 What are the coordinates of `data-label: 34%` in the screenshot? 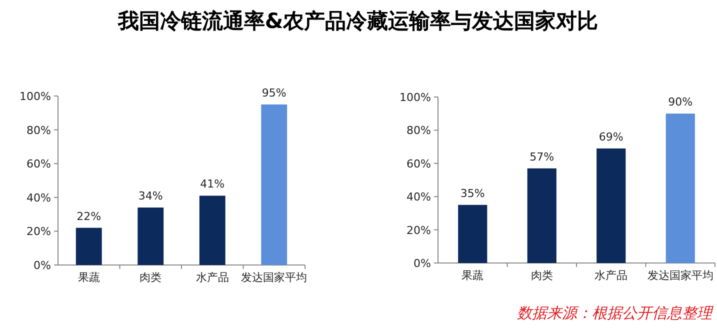 It's located at (150, 196).